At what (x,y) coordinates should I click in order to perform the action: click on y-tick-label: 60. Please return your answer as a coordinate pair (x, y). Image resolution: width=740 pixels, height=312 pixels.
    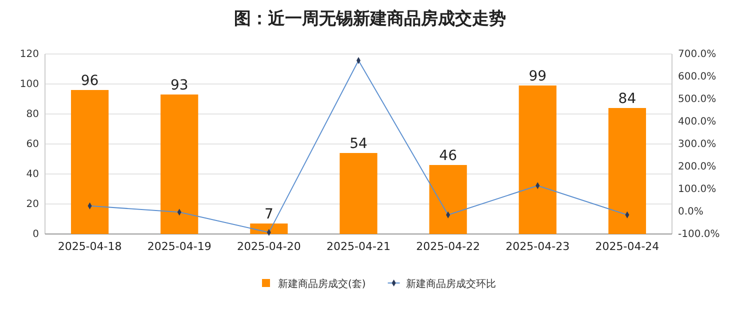
    Looking at the image, I should click on (32, 144).